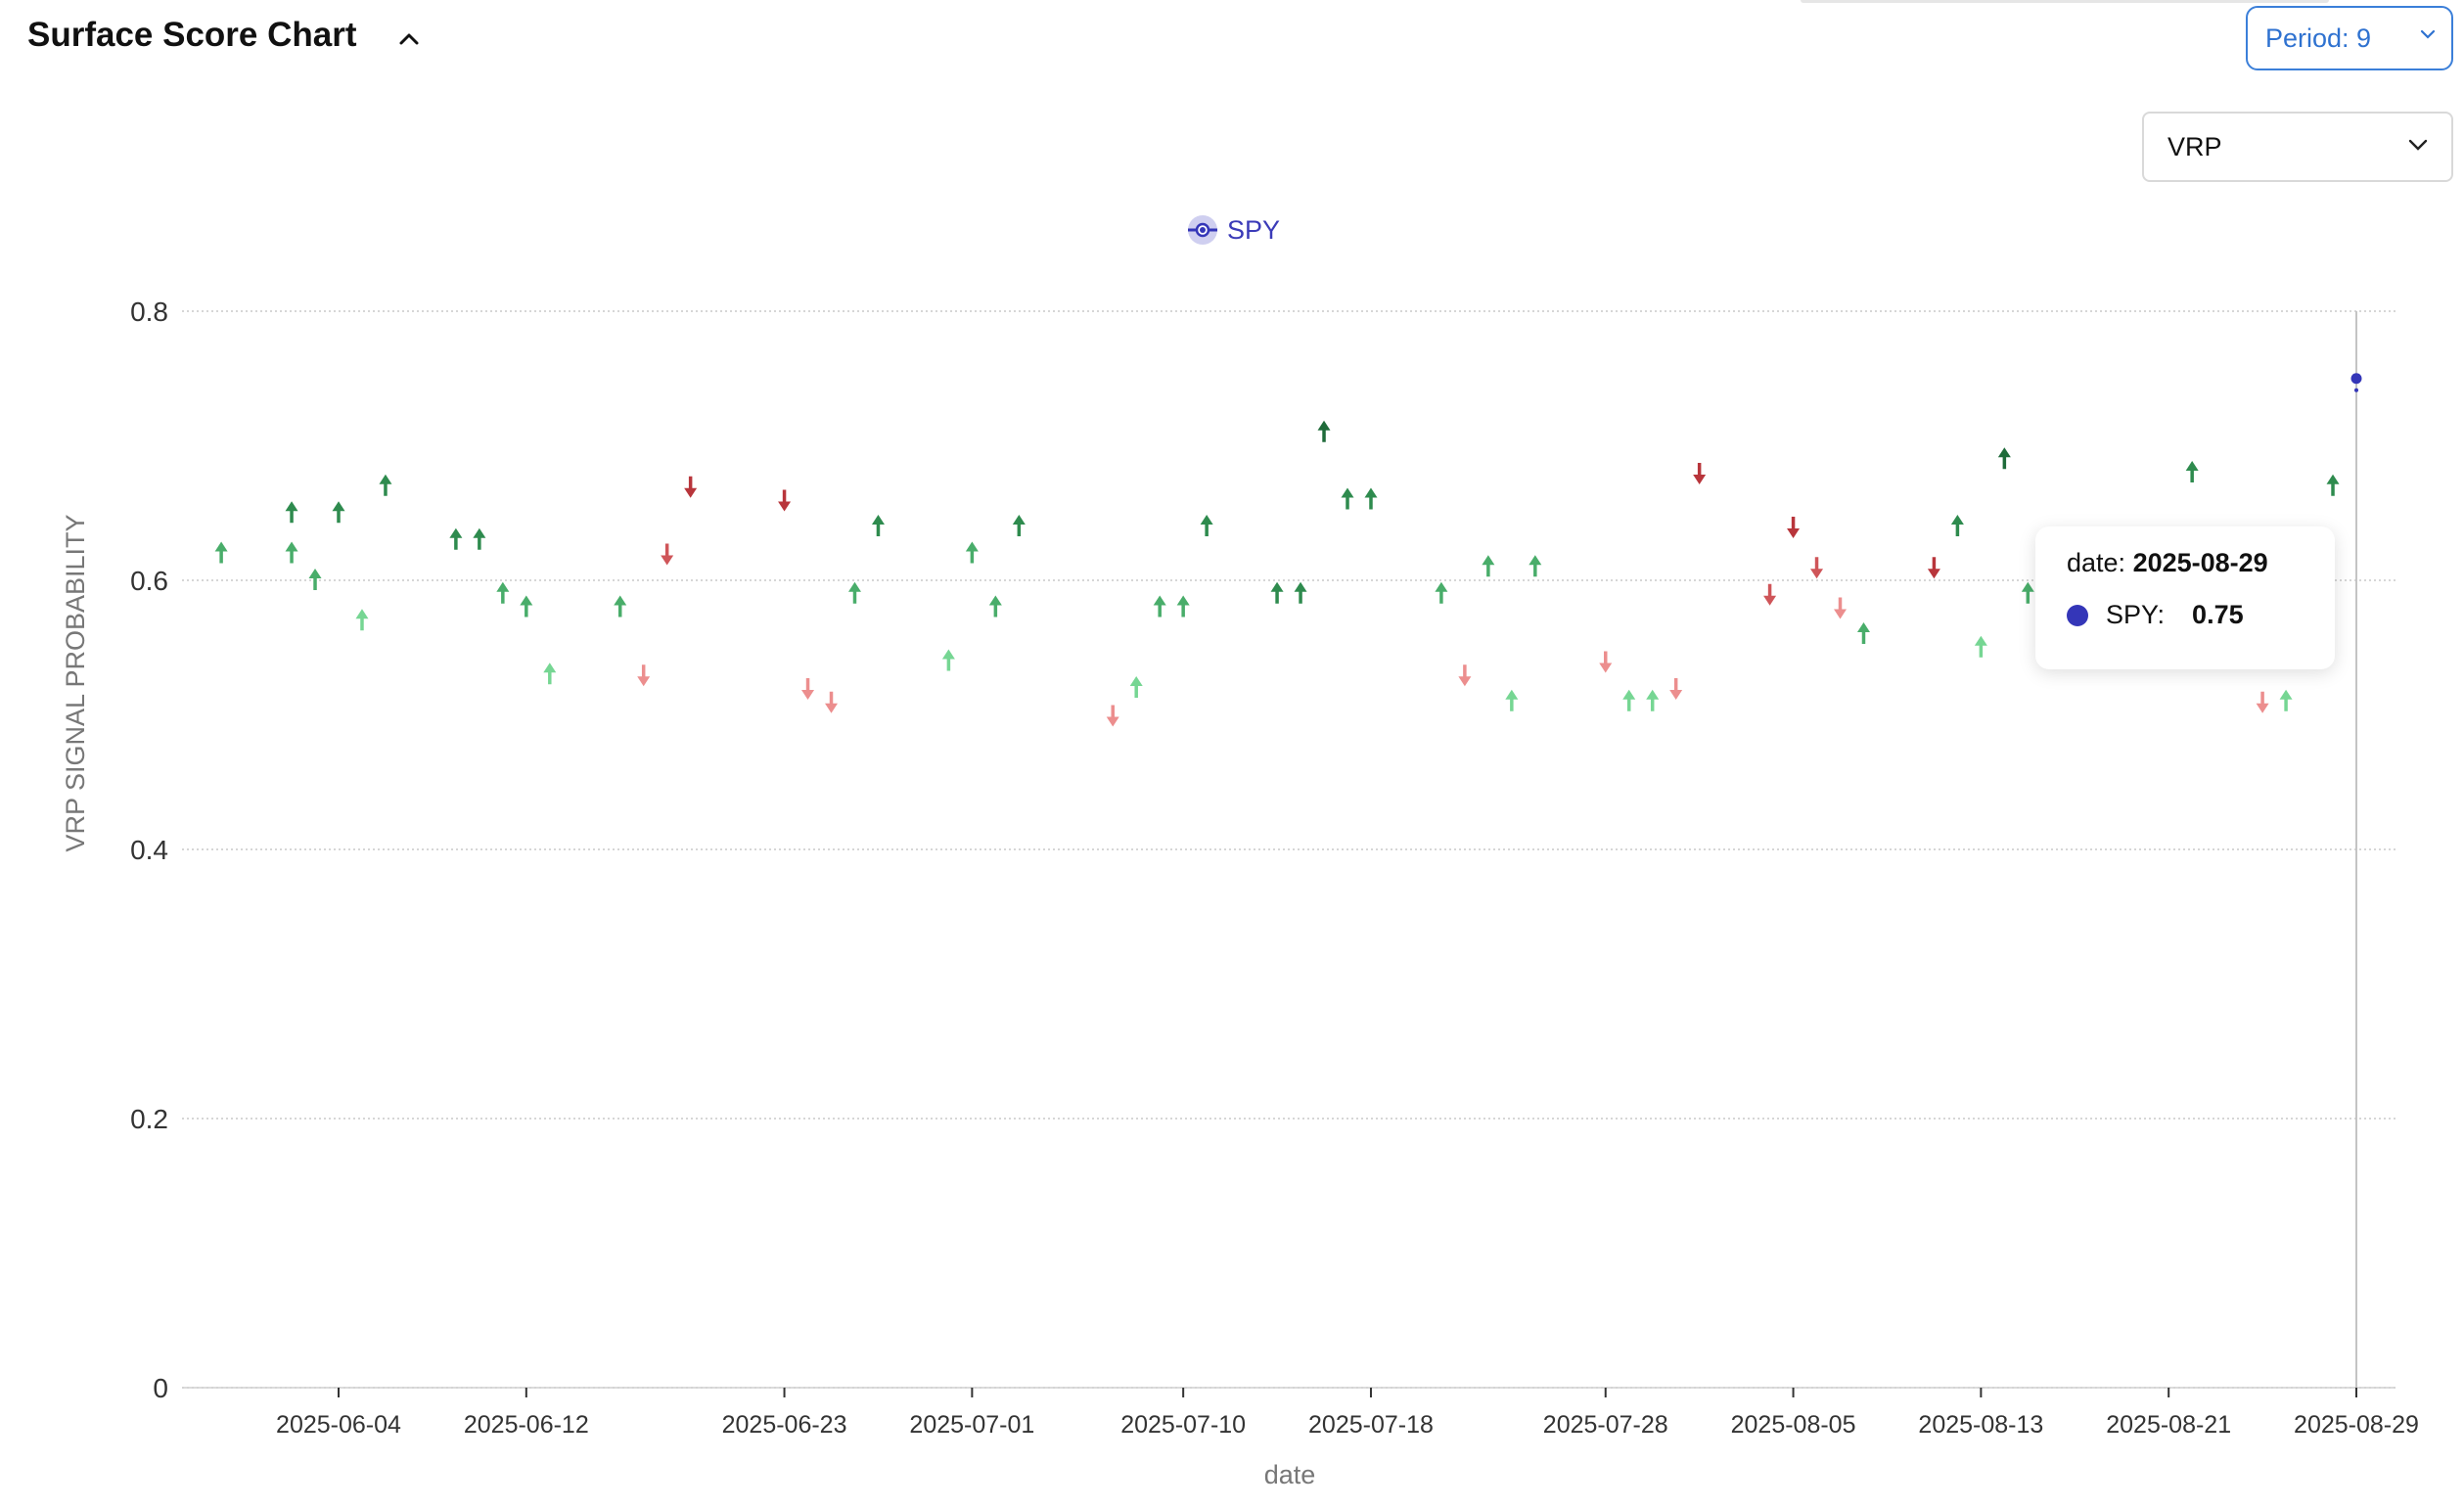 The height and width of the screenshot is (1509, 2464). I want to click on x-tick-label: 2025-07-18, so click(1371, 1425).